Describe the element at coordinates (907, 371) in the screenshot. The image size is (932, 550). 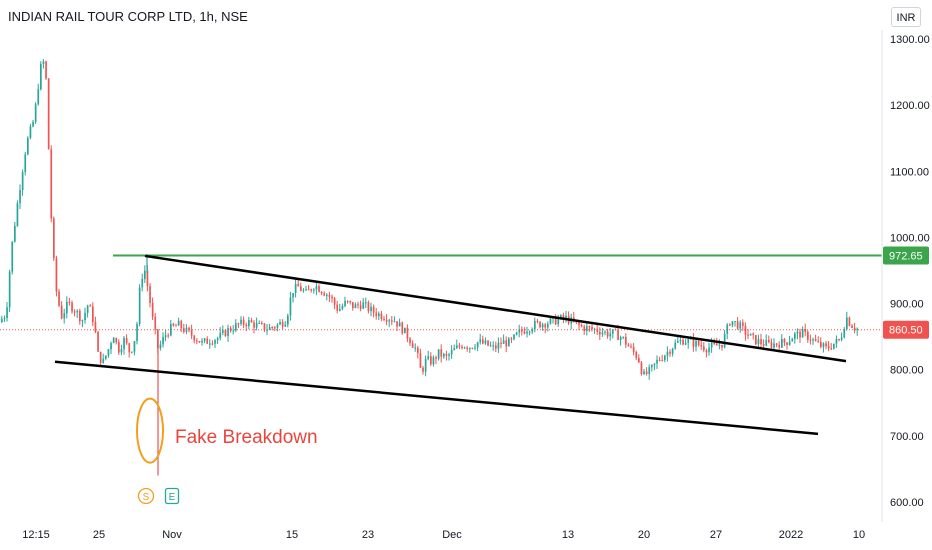
I see `price-tick-label: 800.00` at that location.